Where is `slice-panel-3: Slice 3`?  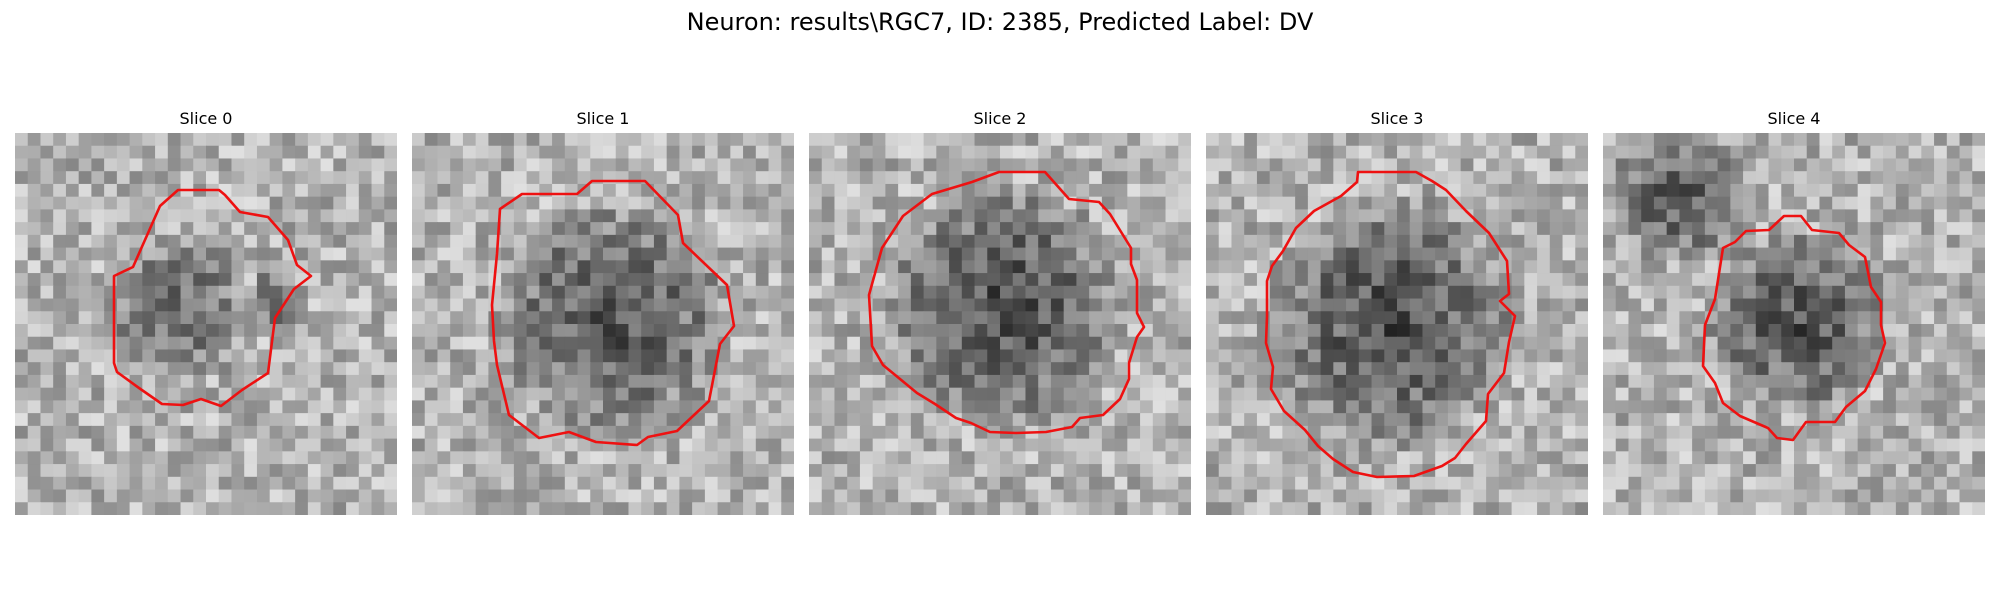
slice-panel-3: Slice 3 is located at coordinates (1397, 314).